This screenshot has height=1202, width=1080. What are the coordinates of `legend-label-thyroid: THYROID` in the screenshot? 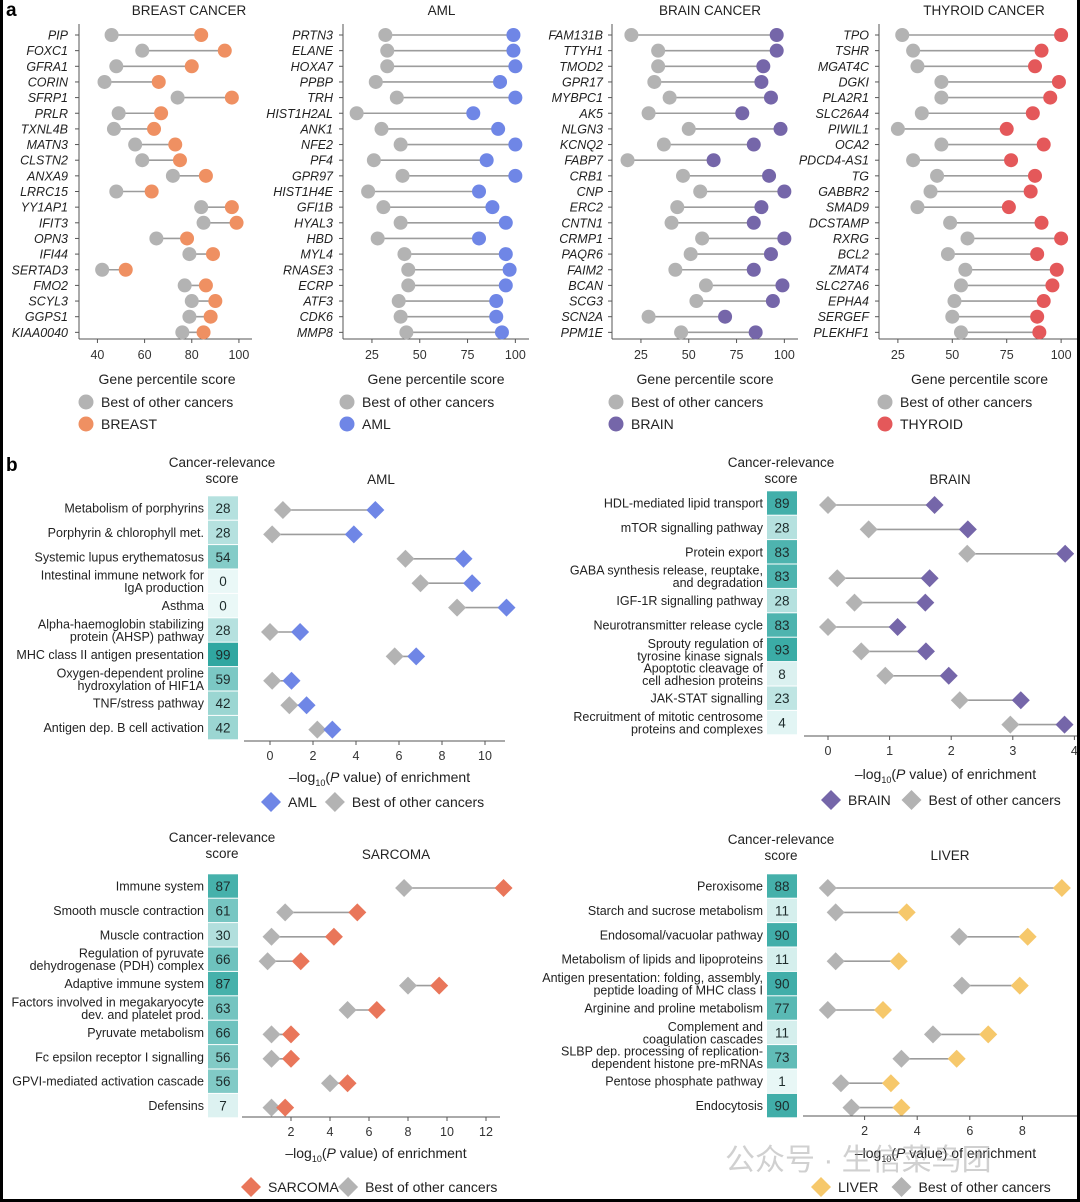 It's located at (931, 424).